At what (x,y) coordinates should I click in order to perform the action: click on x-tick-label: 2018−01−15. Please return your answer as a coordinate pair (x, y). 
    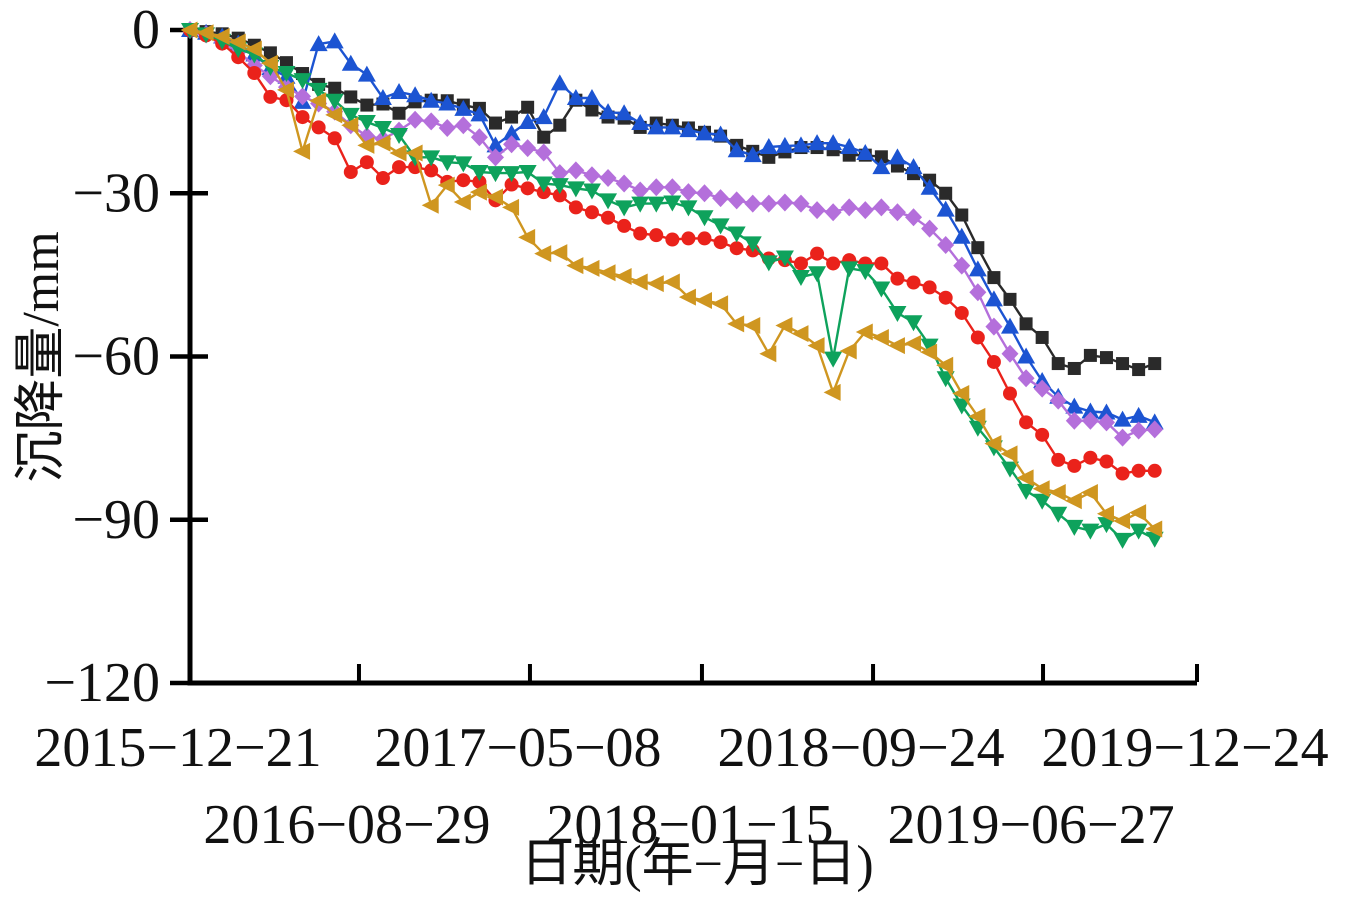
    Looking at the image, I should click on (689, 825).